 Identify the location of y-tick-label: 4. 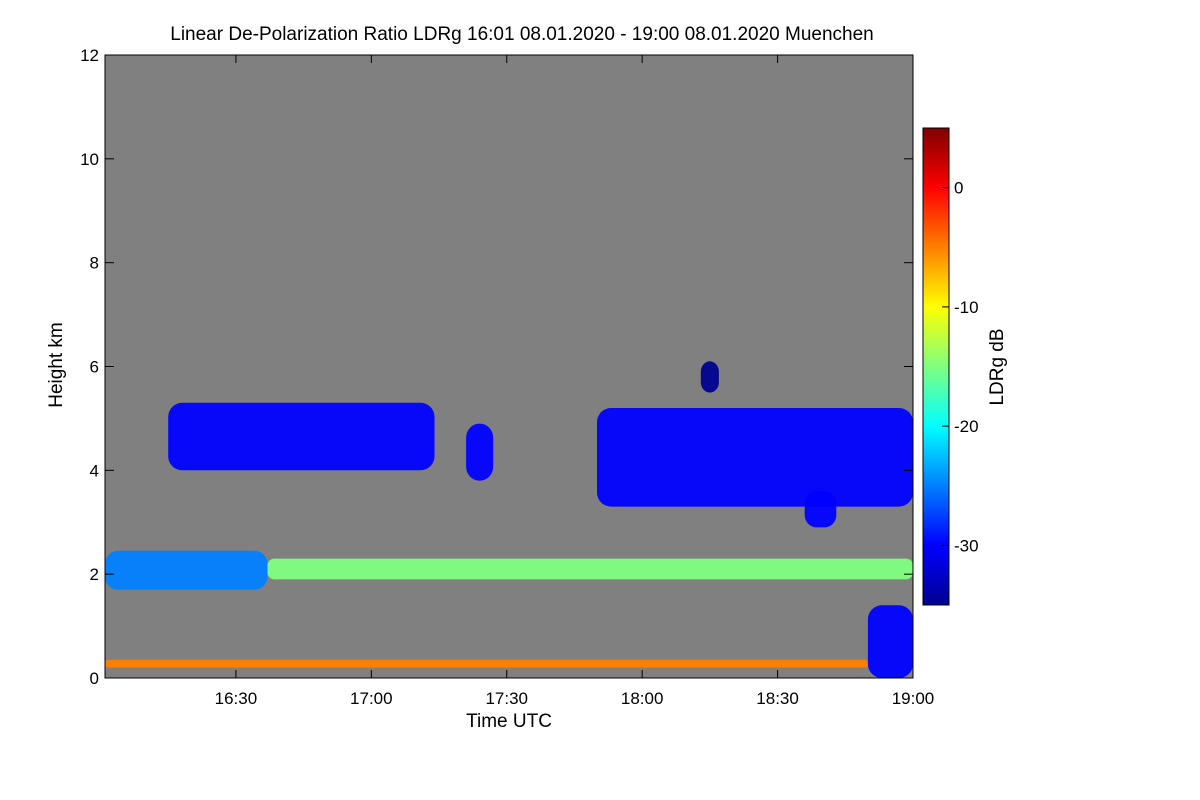
(94, 470).